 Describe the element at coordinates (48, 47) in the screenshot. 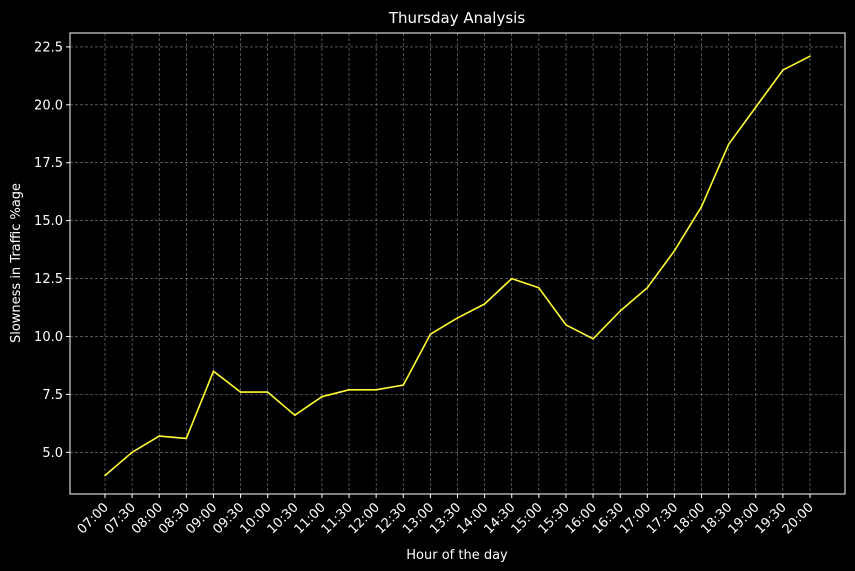

I see `y-tick-label: 22.5` at that location.